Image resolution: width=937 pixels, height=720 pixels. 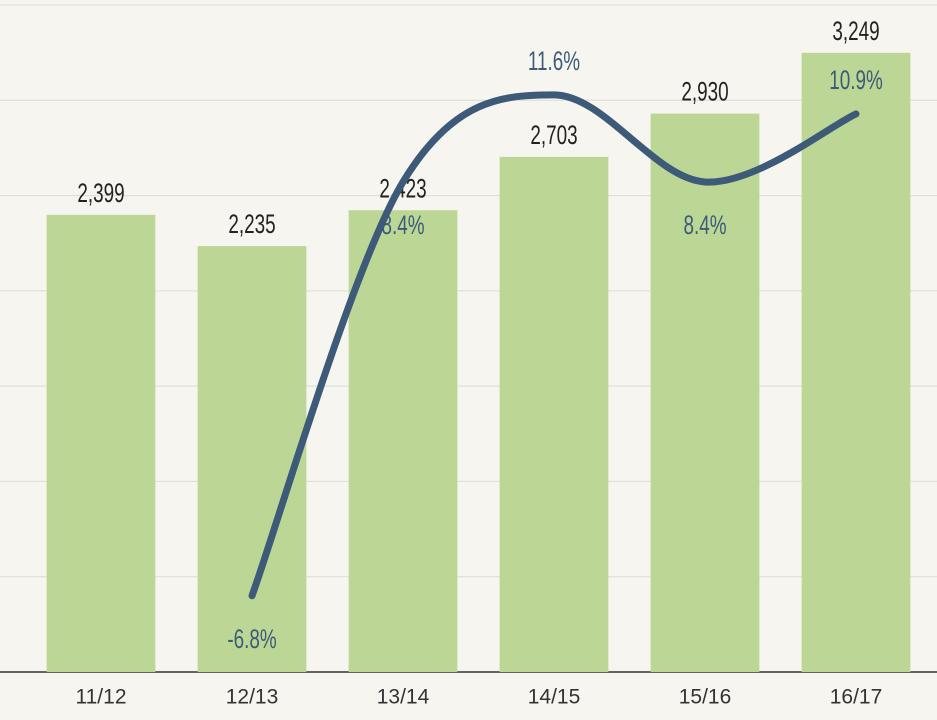 What do you see at coordinates (251, 224) in the screenshot?
I see `bar-value-label: 2,235` at bounding box center [251, 224].